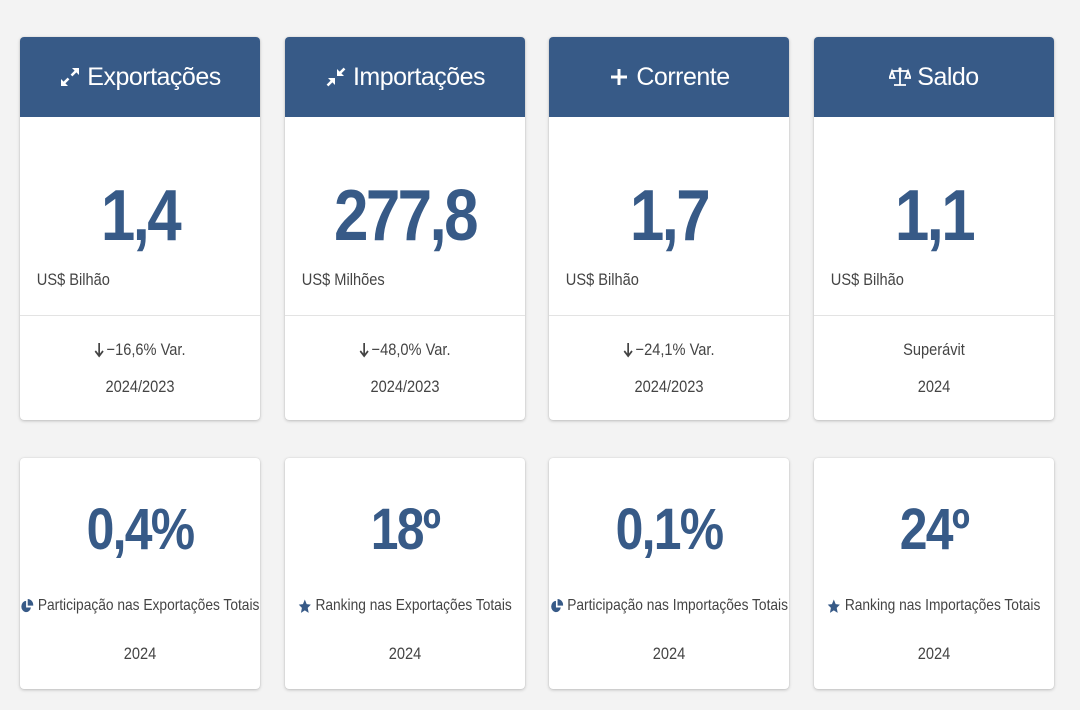 The image size is (1080, 710). I want to click on card-saldo: Saldo 1,1 US$ Bilhão Superávit 2024, so click(934, 228).